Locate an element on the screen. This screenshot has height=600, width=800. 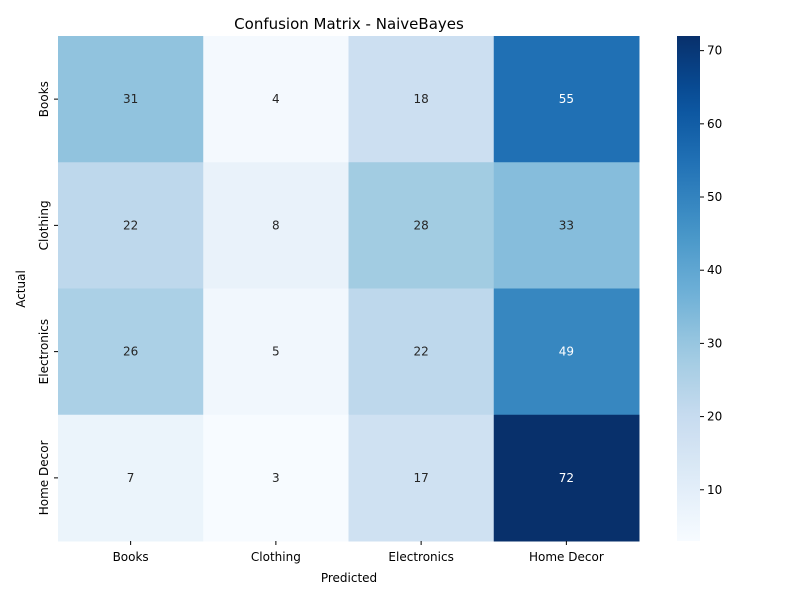
cell-value-label: 33 is located at coordinates (566, 225).